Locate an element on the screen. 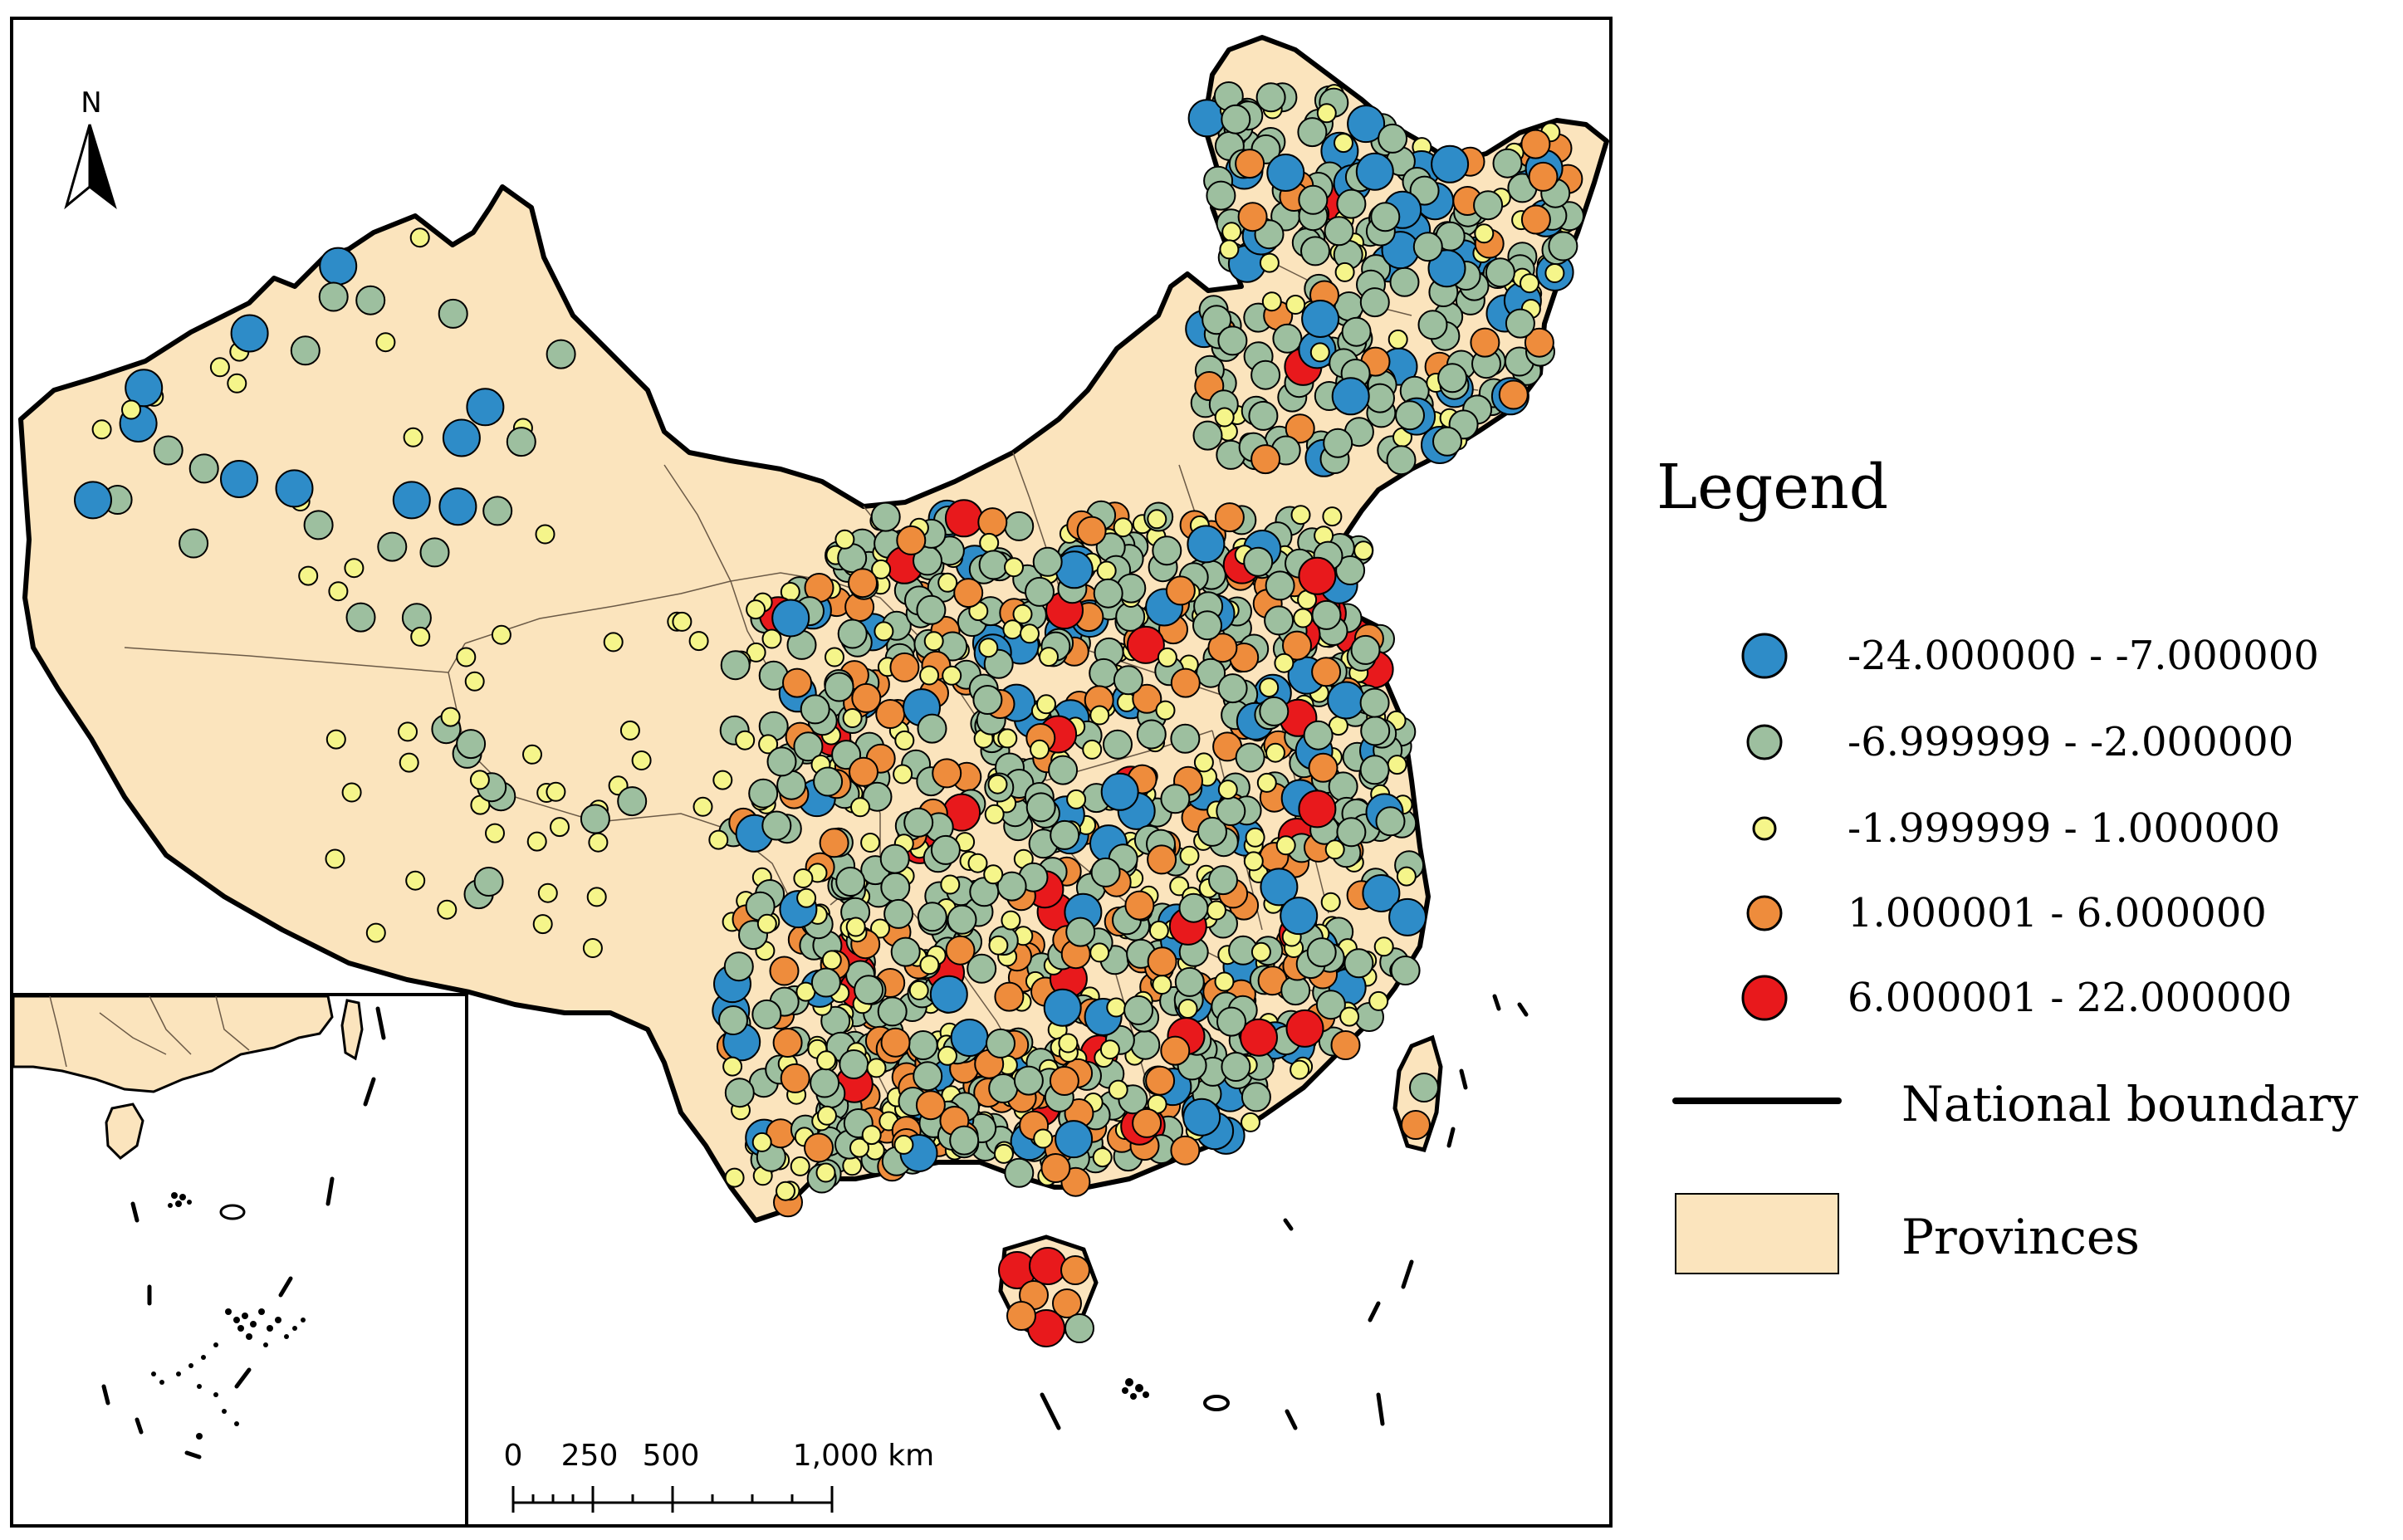 The height and width of the screenshot is (1540, 2403). inset-land is located at coordinates (173, 1044).